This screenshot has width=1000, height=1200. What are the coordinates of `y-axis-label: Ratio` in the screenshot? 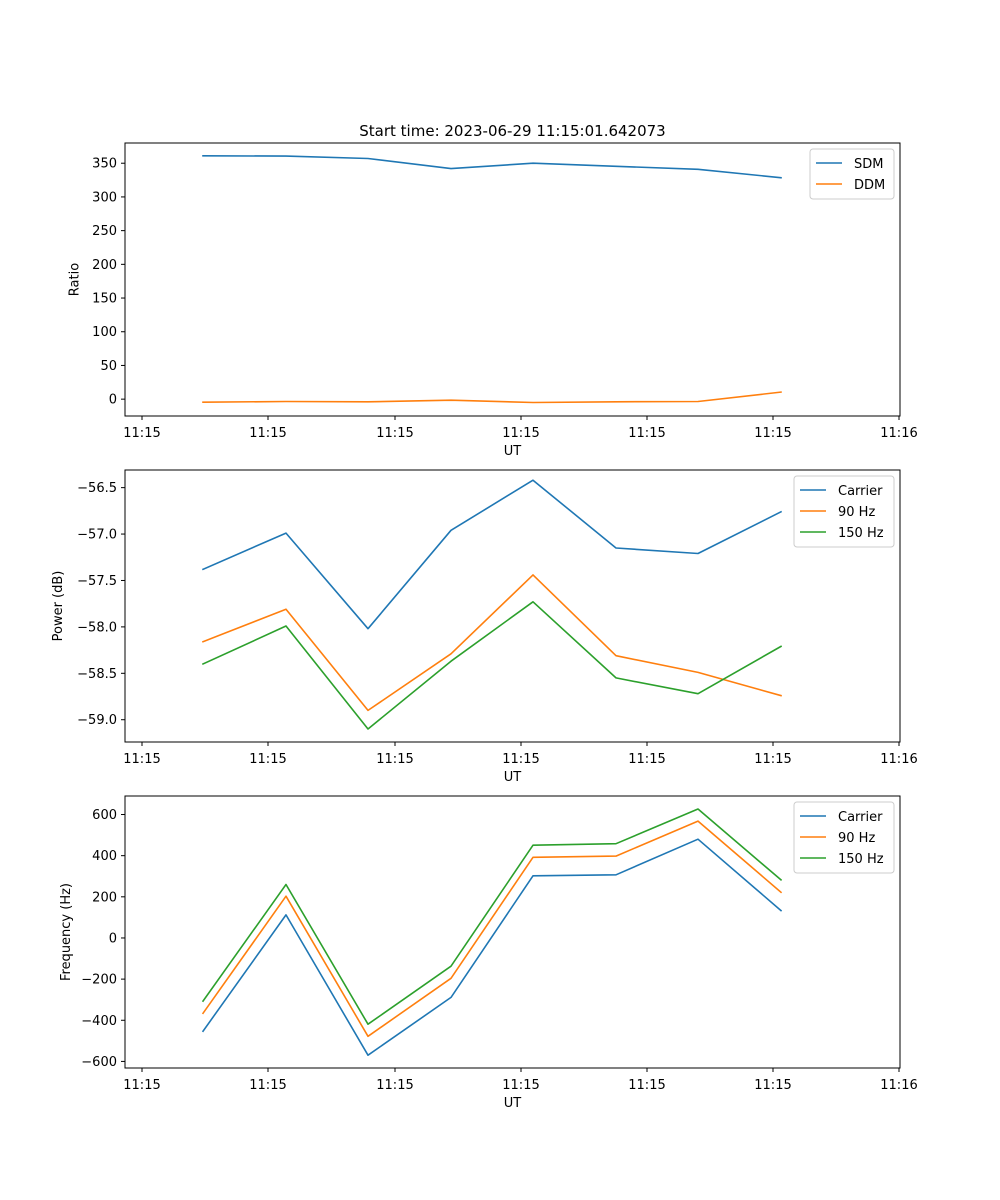 It's located at (74, 279).